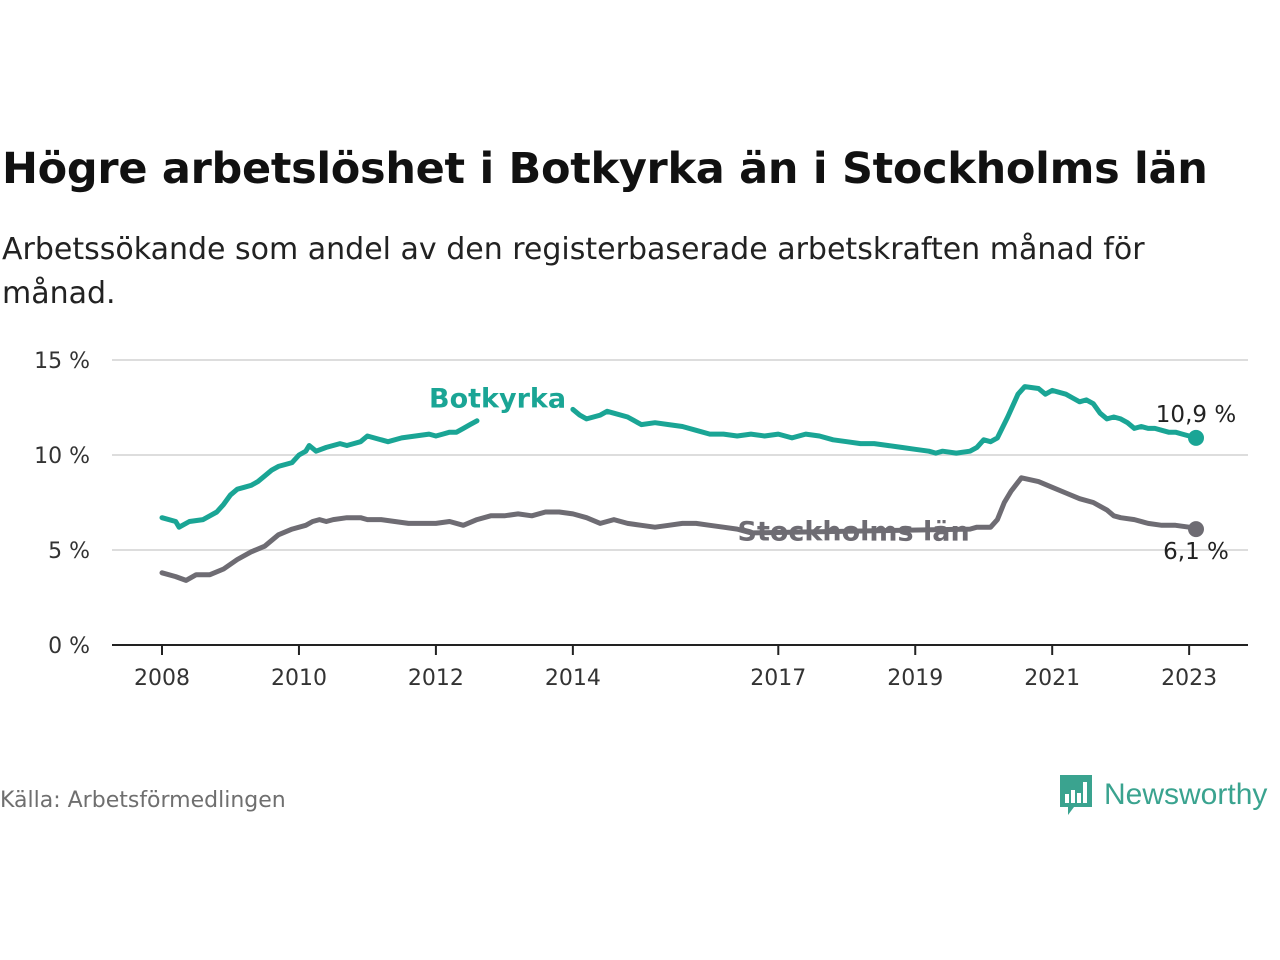  What do you see at coordinates (299, 678) in the screenshot?
I see `x-tick-label: 2010` at bounding box center [299, 678].